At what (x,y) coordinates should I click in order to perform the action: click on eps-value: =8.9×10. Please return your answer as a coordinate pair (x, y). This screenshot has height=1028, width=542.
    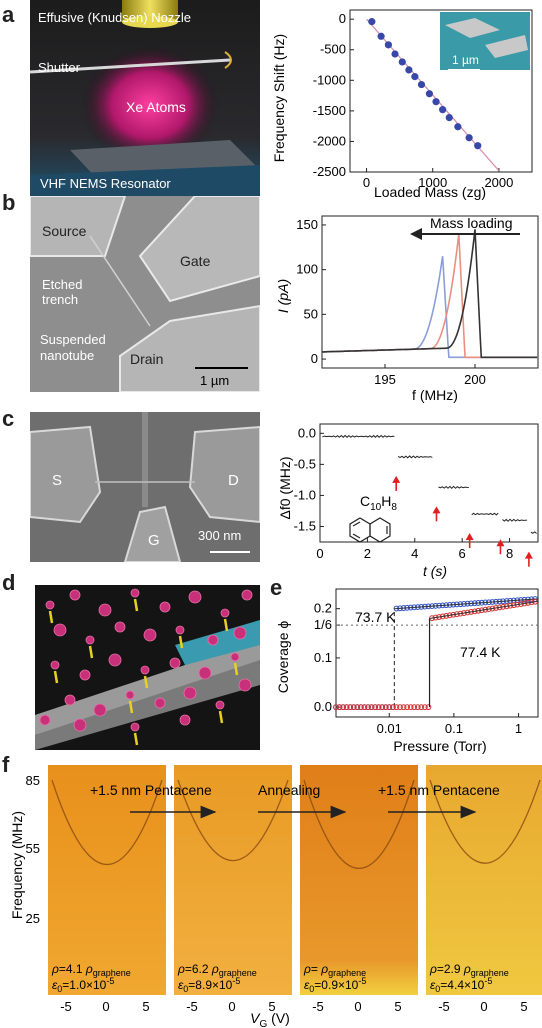
    Looking at the image, I should click on (210, 985).